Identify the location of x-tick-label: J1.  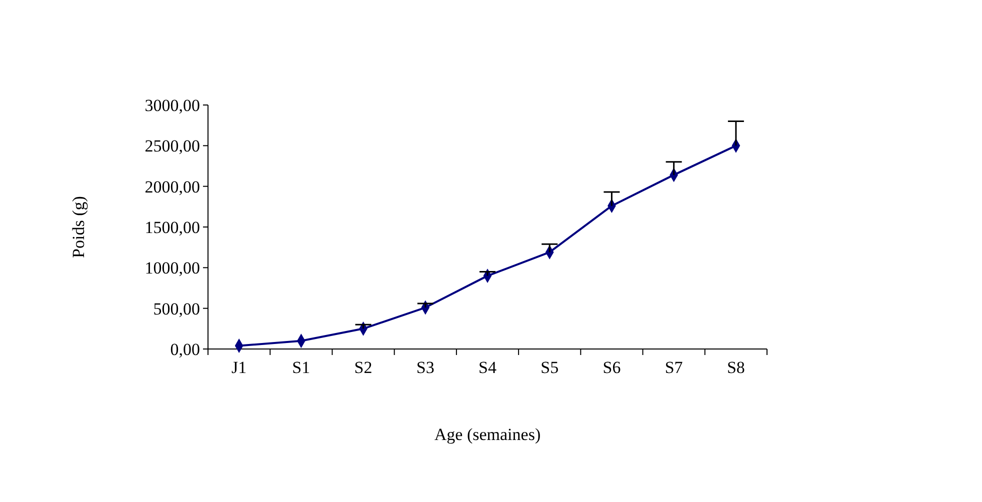
(239, 367).